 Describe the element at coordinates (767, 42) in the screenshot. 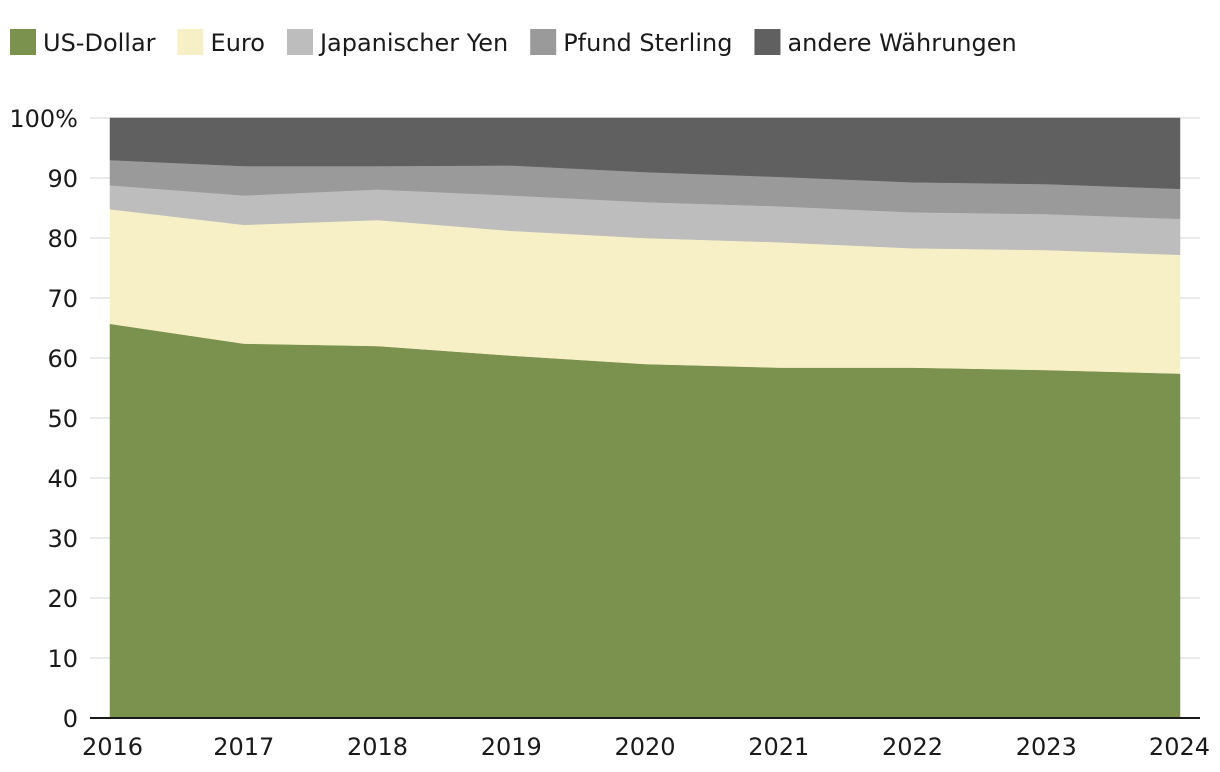

I see `legend-swatch-andere-w-hrungen` at that location.